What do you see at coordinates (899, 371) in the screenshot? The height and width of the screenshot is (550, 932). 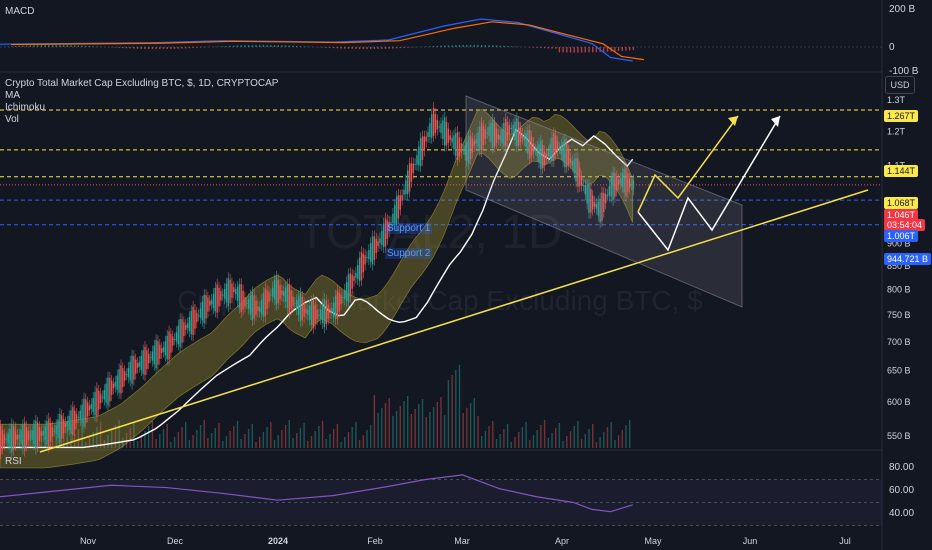 I see `price-tick: 650 B` at bounding box center [899, 371].